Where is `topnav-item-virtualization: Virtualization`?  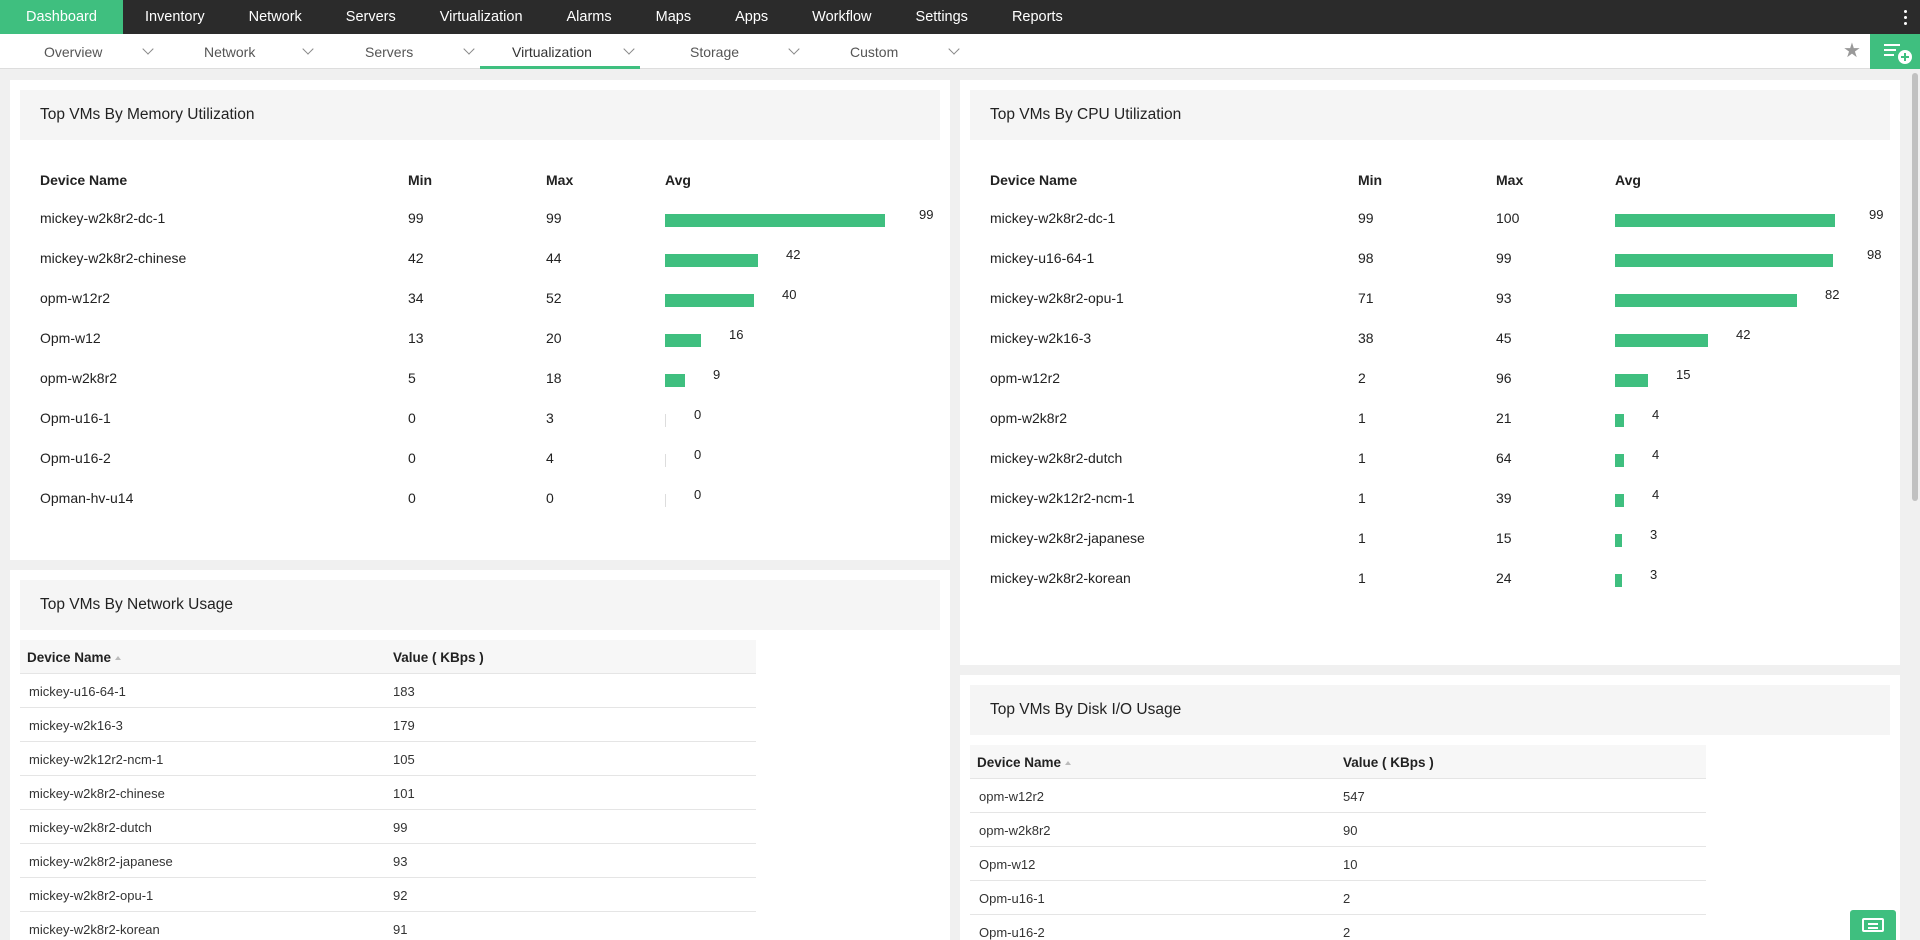 topnav-item-virtualization: Virtualization is located at coordinates (481, 17).